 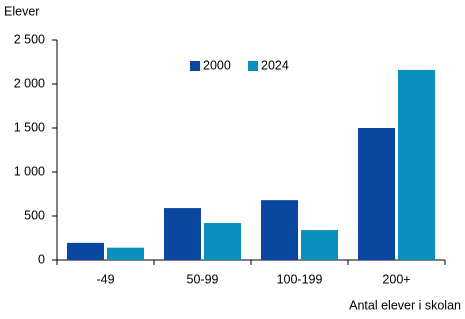 What do you see at coordinates (300, 279) in the screenshot?
I see `x-tick-label: 100-199` at bounding box center [300, 279].